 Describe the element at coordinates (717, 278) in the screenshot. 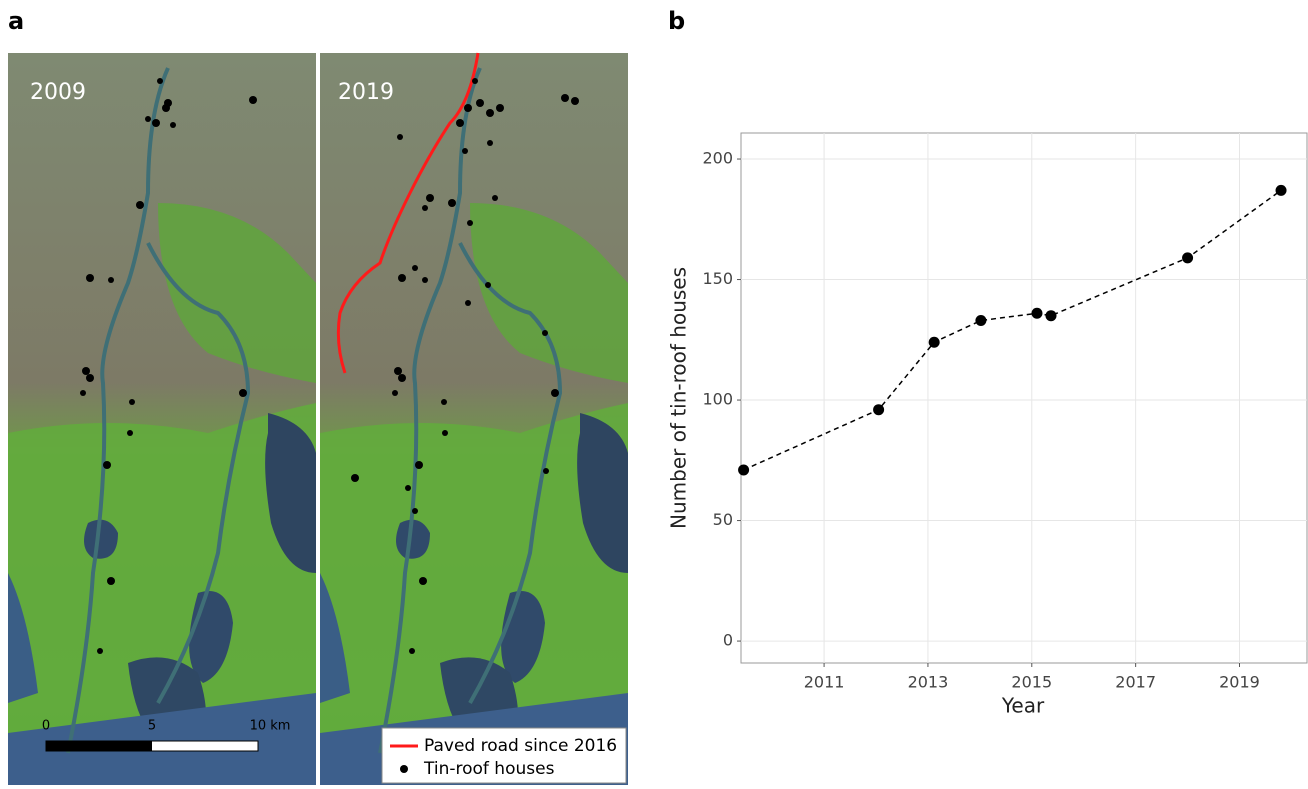

I see `y-tick-label: 150` at that location.